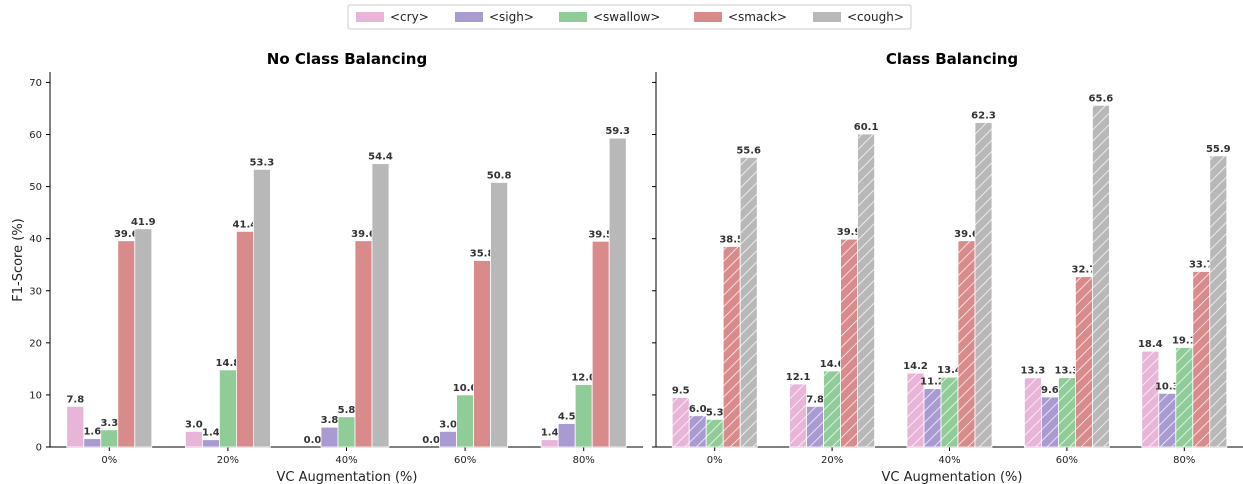  I want to click on y-tick-label: 70, so click(35, 83).